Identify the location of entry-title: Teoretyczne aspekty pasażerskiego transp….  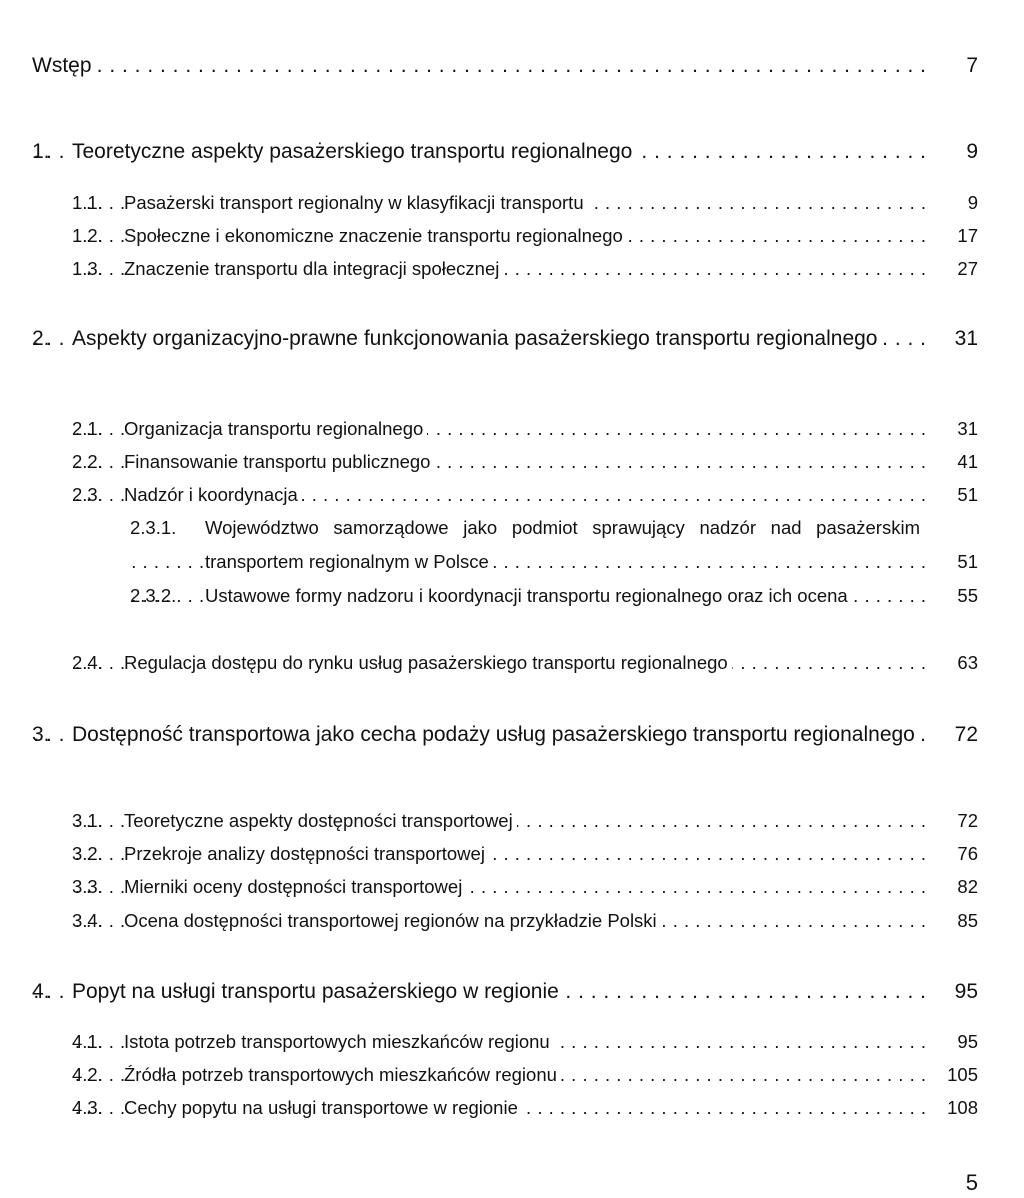
(354, 151).